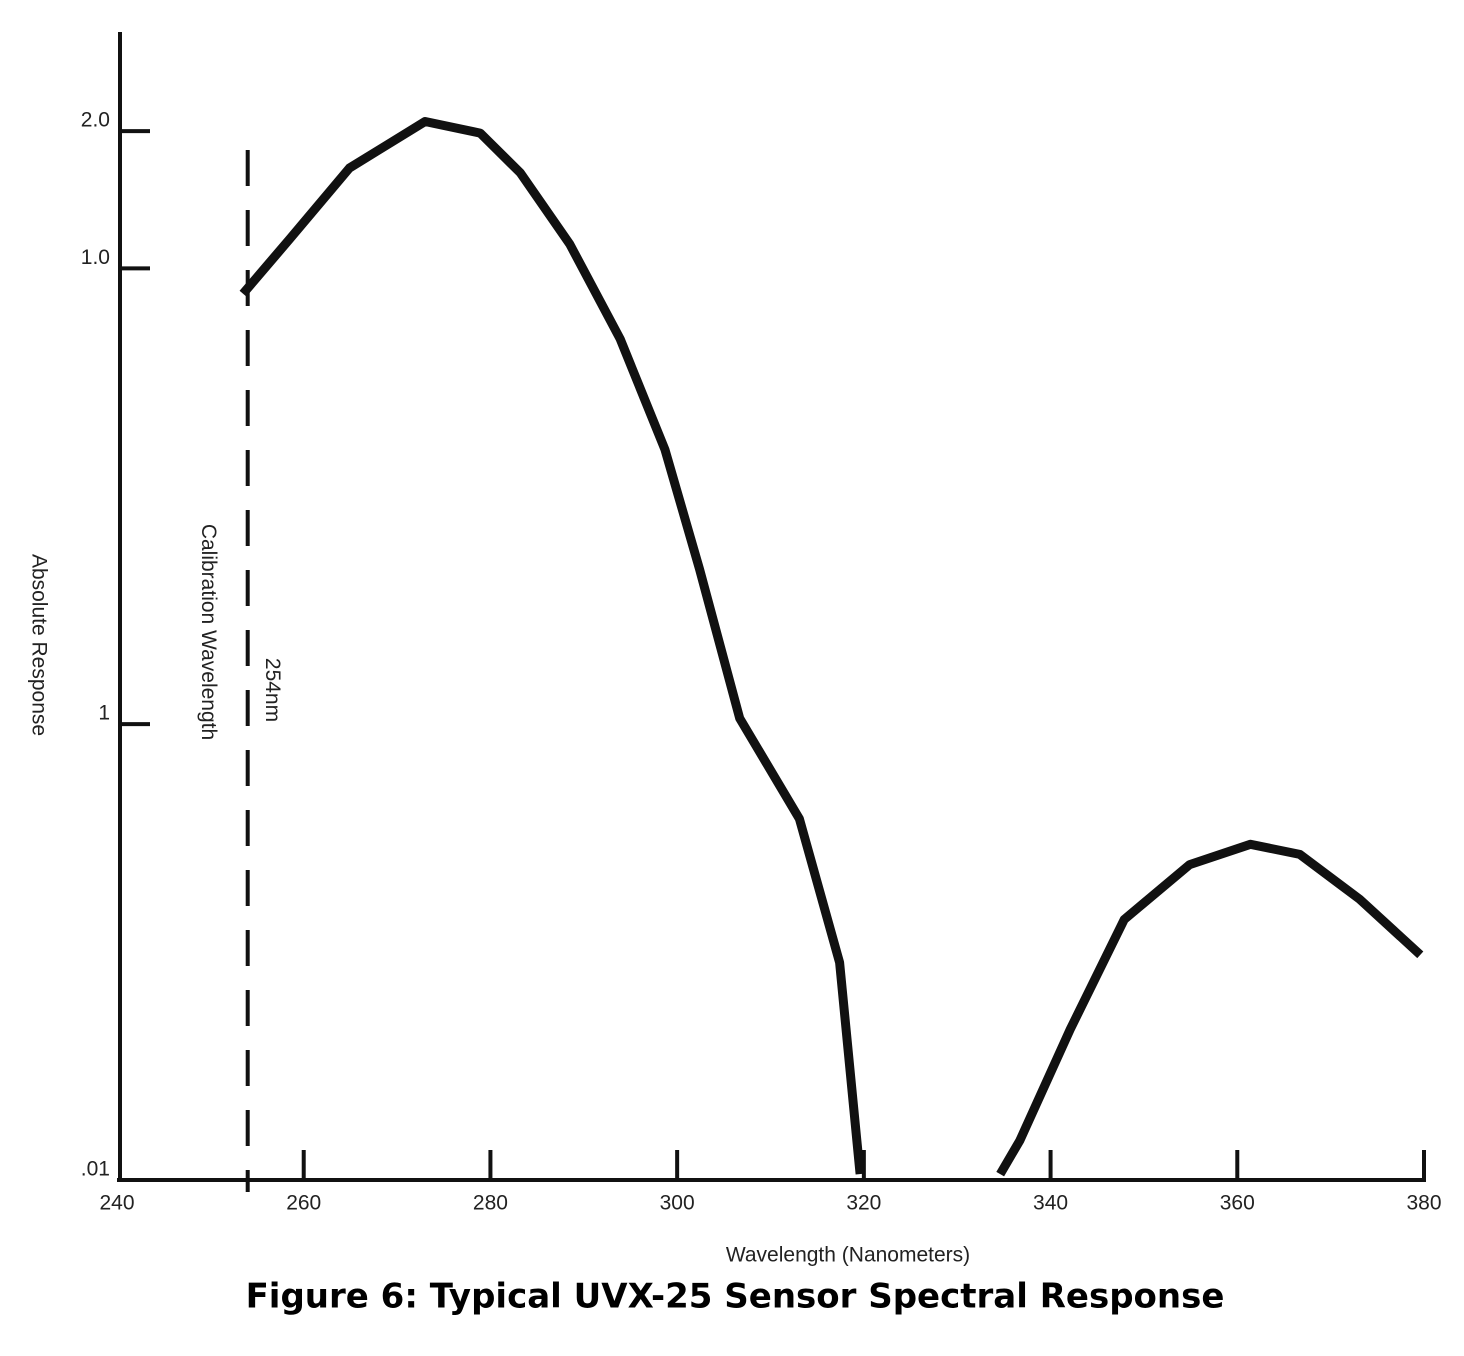 Image resolution: width=1464 pixels, height=1356 pixels. Describe the element at coordinates (677, 1203) in the screenshot. I see `x-tick-label: 300` at that location.